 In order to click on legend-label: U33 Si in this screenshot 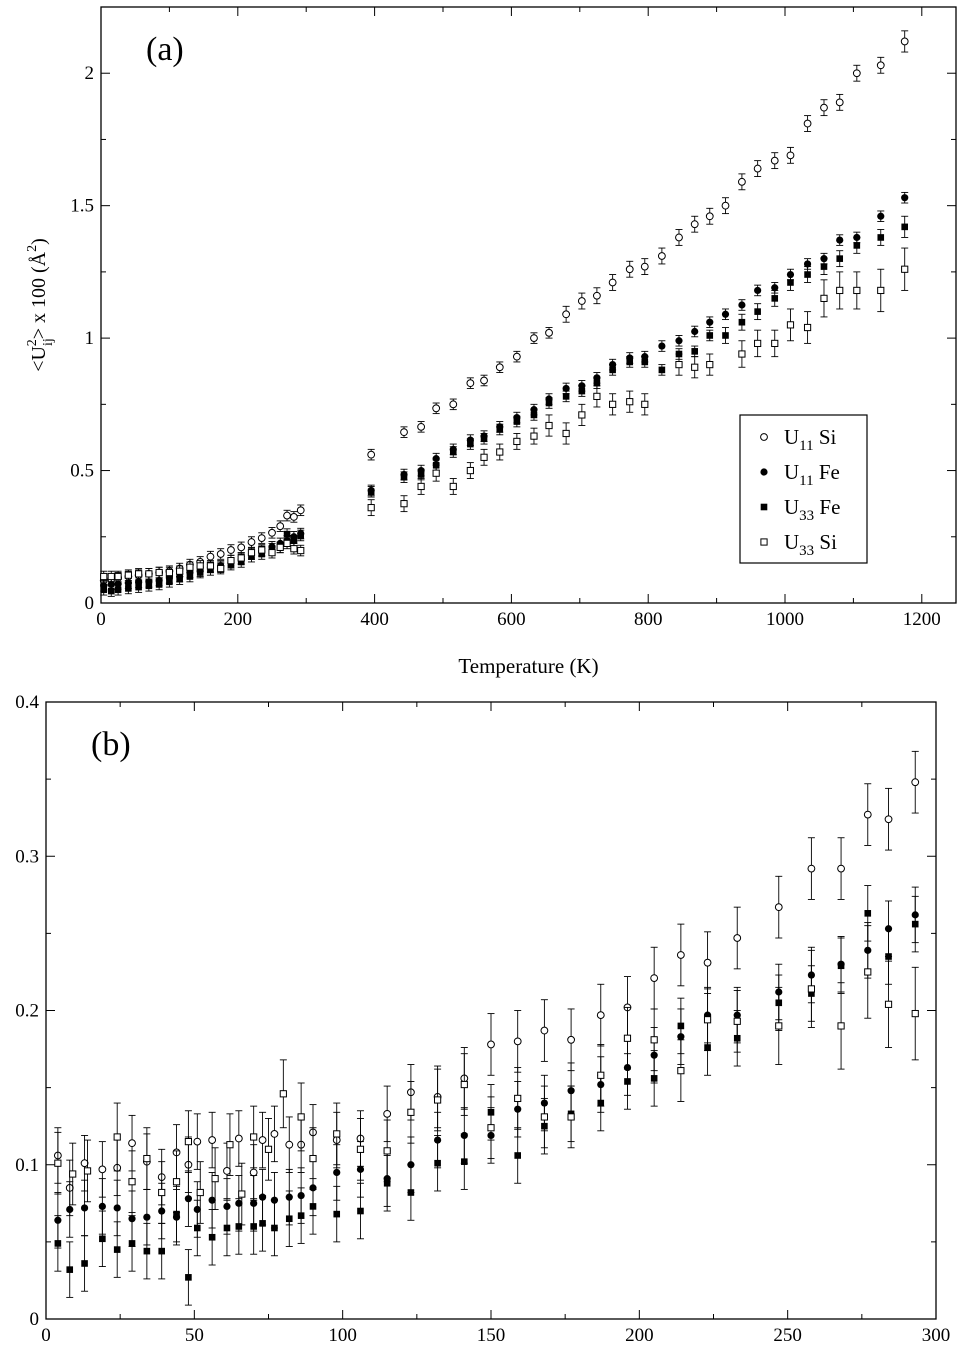, I will do `click(810, 544)`.